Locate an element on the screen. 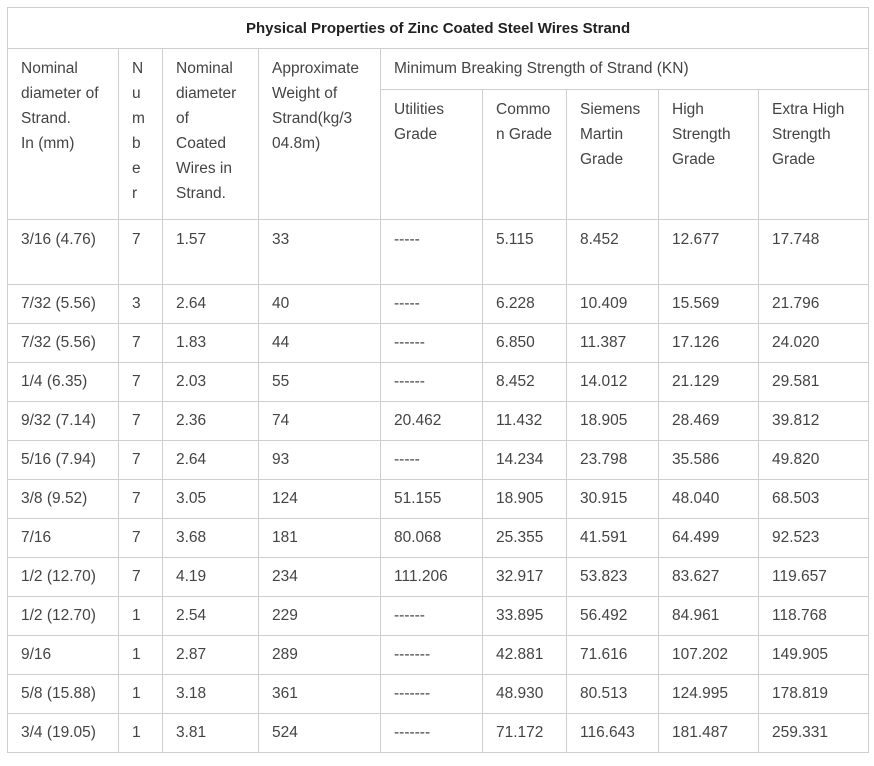 Image resolution: width=874 pixels, height=766 pixels. cell-common-grade: 6.850 is located at coordinates (524, 343).